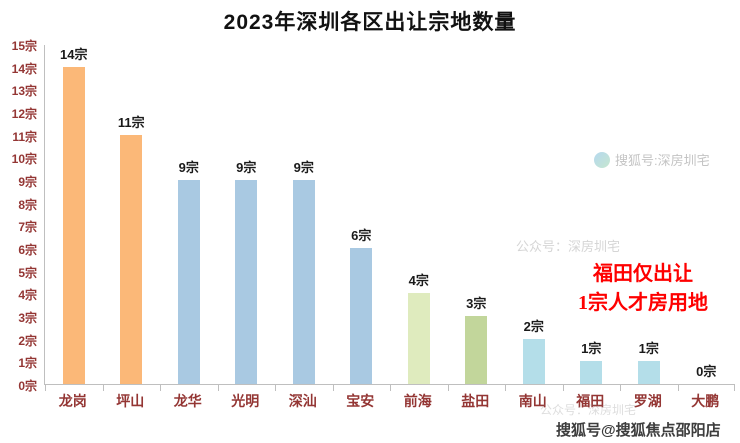 This screenshot has height=443, width=740. I want to click on bar-龙华, so click(188, 282).